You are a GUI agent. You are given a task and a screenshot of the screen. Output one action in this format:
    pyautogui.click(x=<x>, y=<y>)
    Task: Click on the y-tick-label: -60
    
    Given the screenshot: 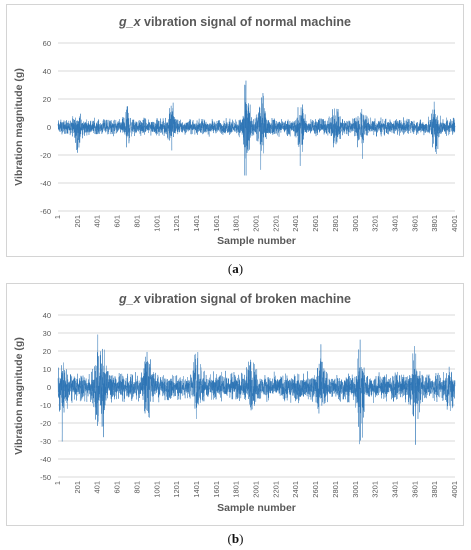 What is the action you would take?
    pyautogui.click(x=45, y=211)
    